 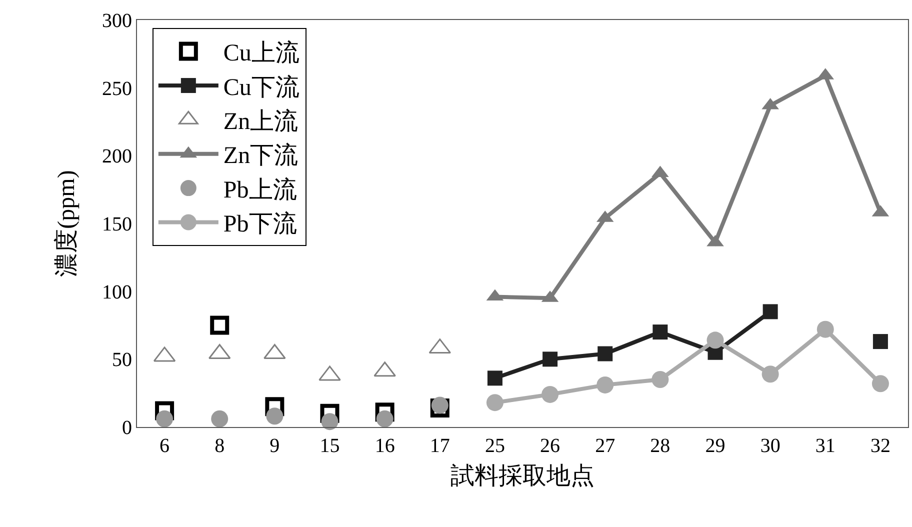 I want to click on y-tick-label: 100, so click(x=117, y=292).